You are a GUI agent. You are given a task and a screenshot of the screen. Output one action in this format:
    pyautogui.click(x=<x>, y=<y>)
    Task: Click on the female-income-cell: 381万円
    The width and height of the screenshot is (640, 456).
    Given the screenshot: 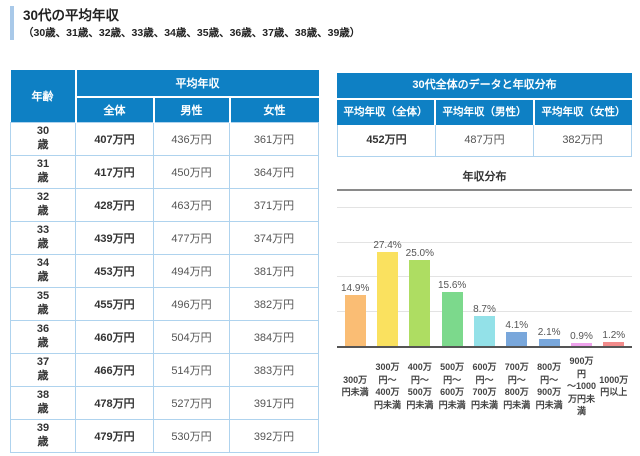 What is the action you would take?
    pyautogui.click(x=274, y=270)
    